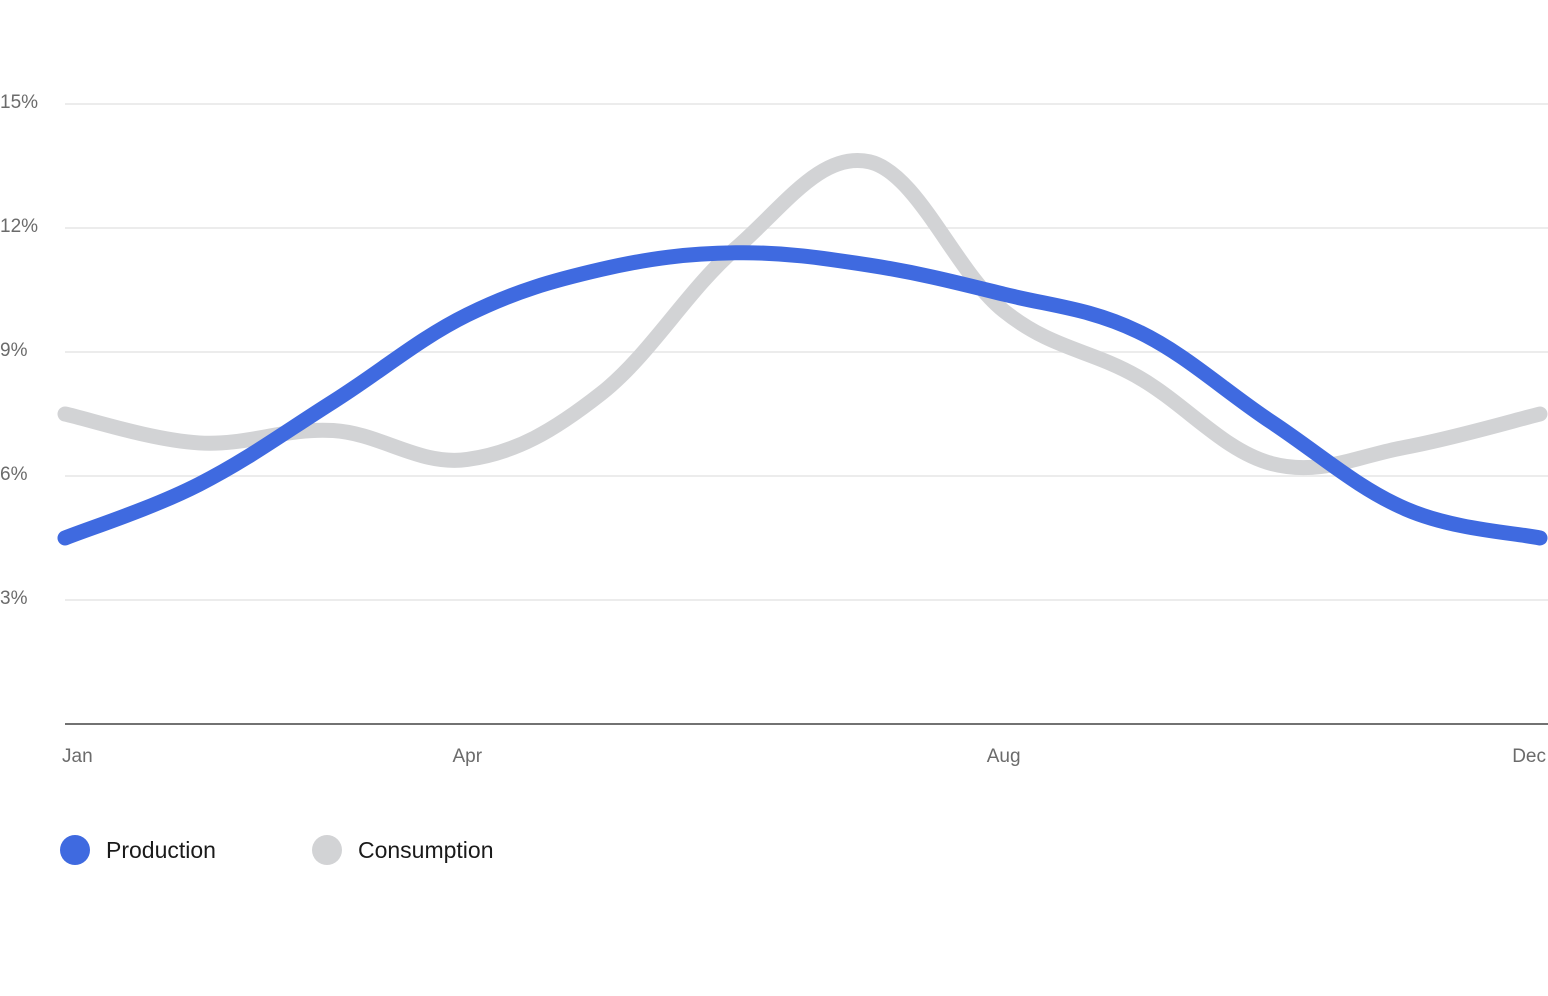 This screenshot has height=996, width=1548. Describe the element at coordinates (14, 350) in the screenshot. I see `y-tick-label: 9%` at that location.